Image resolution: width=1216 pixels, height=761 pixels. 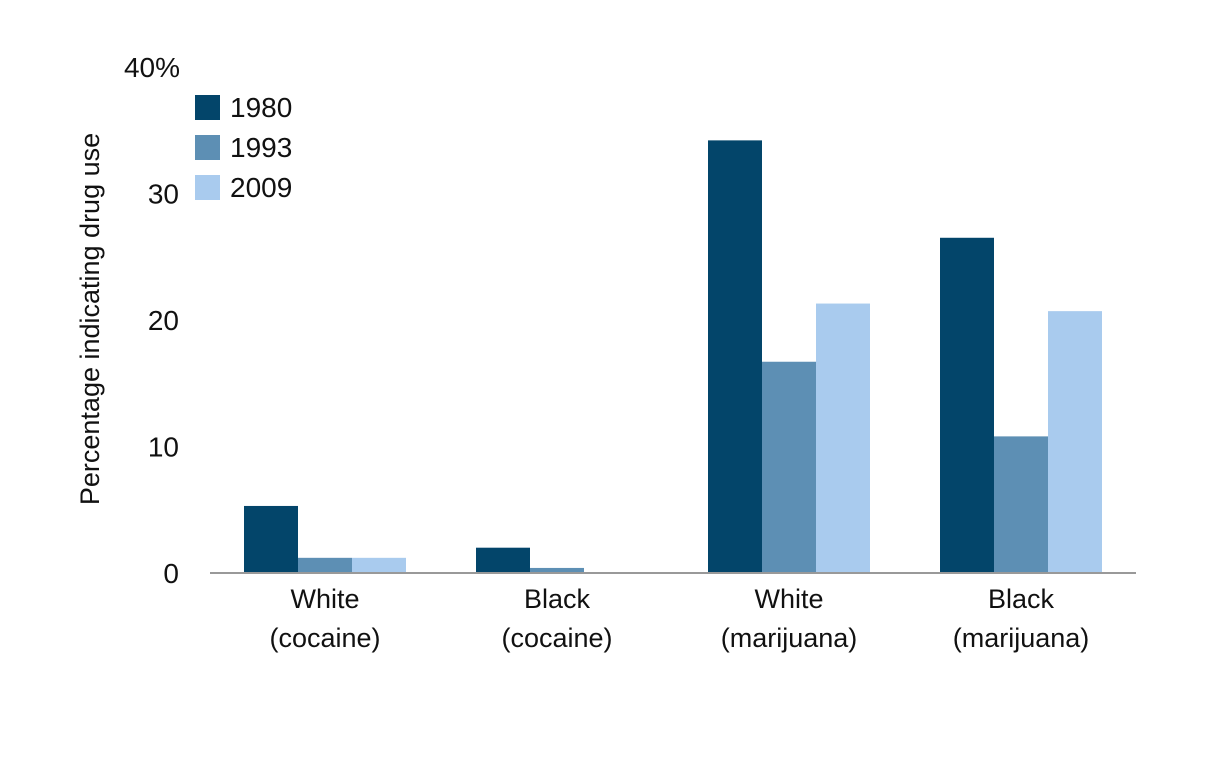 I want to click on legend: 1980 1993 2009, so click(x=243, y=147).